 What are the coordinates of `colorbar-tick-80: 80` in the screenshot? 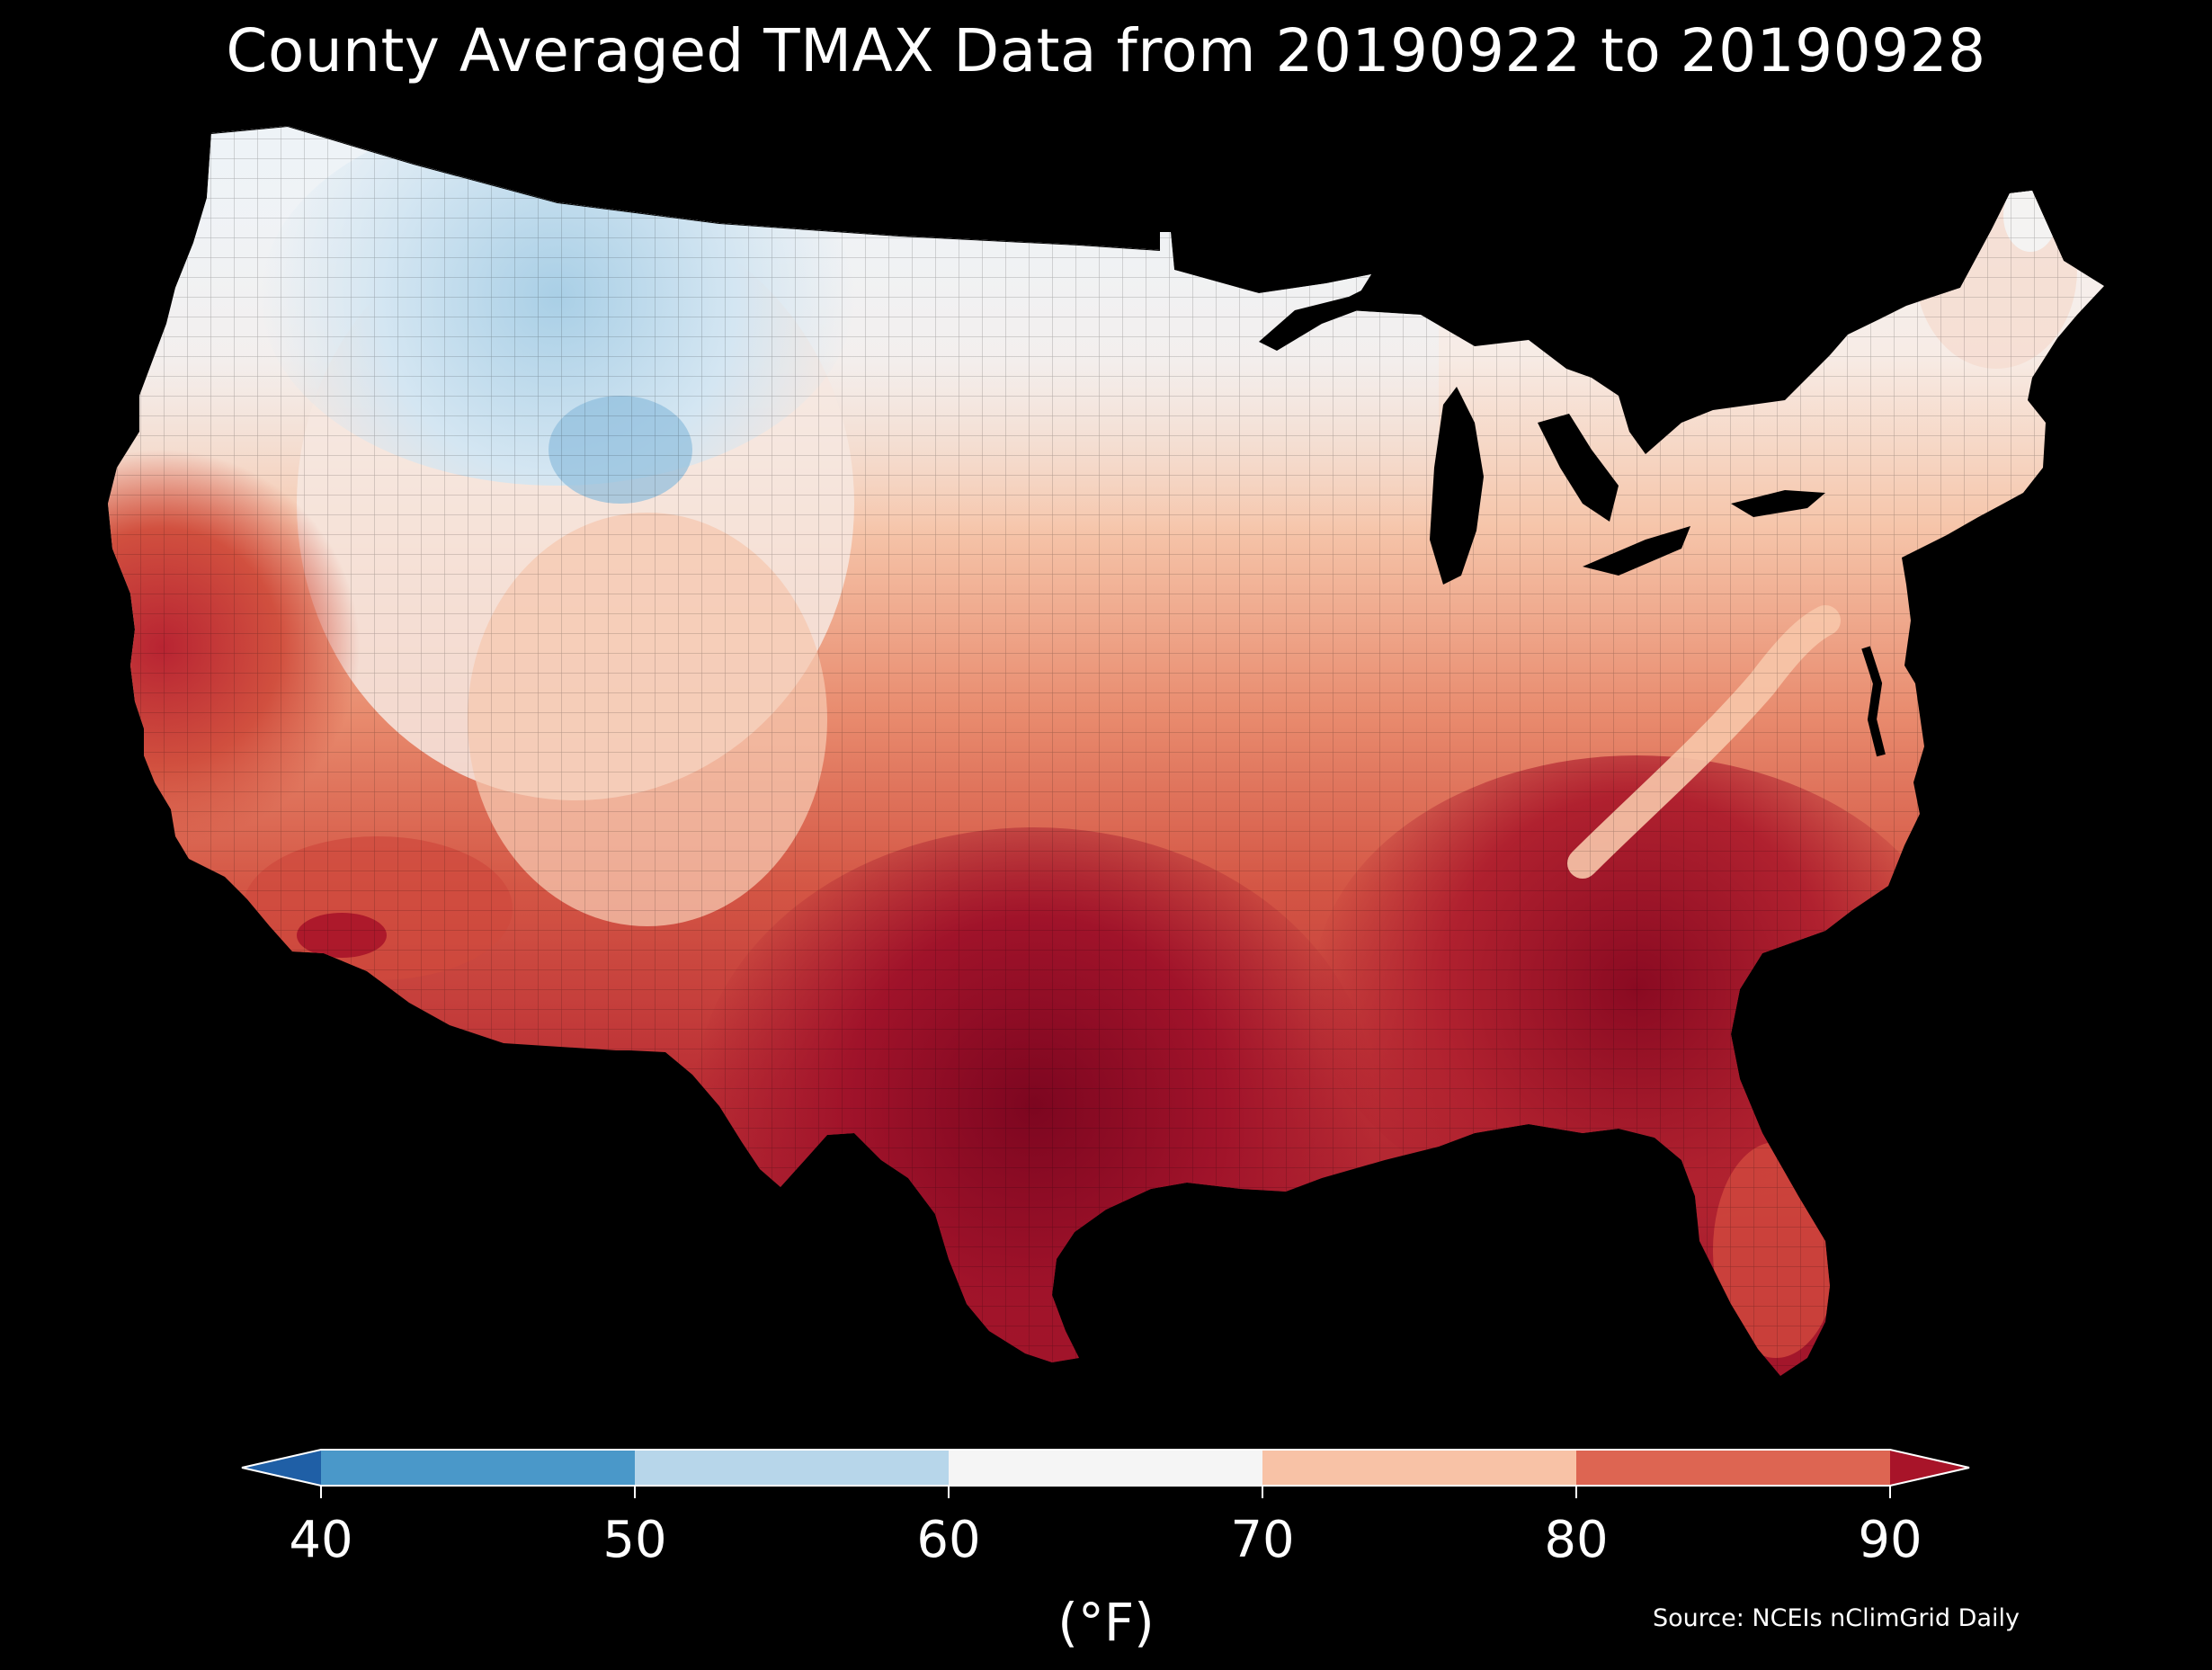 It's located at (1576, 1540).